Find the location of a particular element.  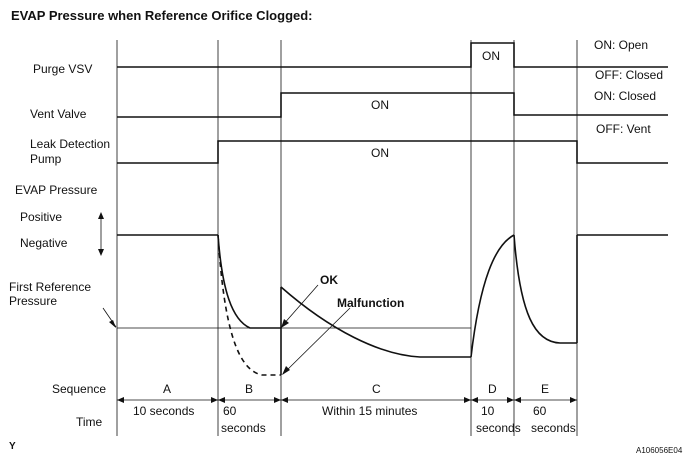

callout-malfunction: Malfunction is located at coordinates (371, 303).